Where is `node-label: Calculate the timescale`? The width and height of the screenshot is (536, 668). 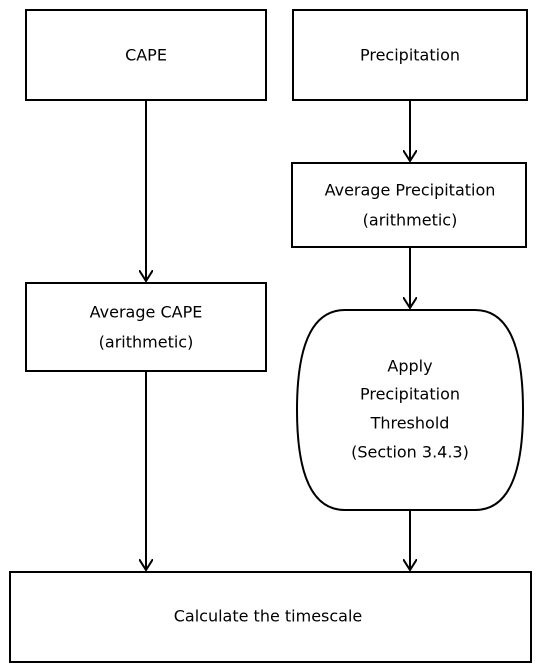
node-label: Calculate the timescale is located at coordinates (268, 616).